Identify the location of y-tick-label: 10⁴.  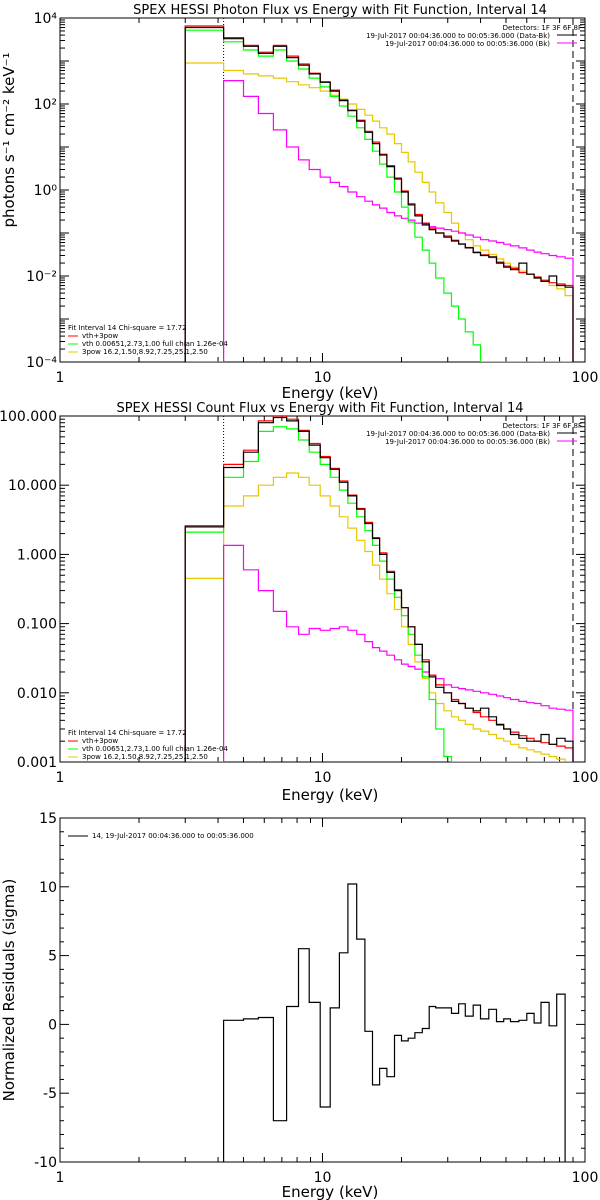
(46, 19).